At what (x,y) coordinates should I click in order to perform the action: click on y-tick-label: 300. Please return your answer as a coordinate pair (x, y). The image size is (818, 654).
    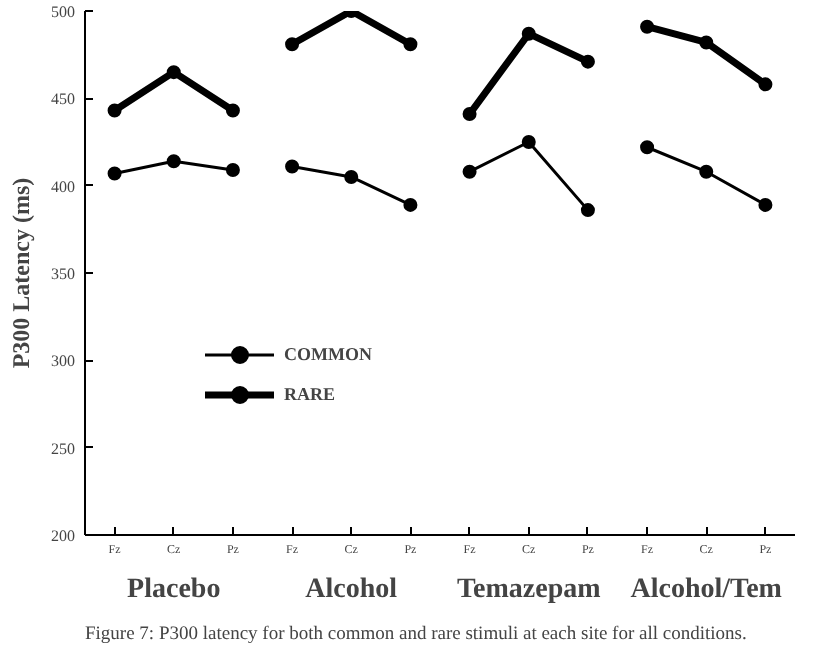
    Looking at the image, I should click on (63, 361).